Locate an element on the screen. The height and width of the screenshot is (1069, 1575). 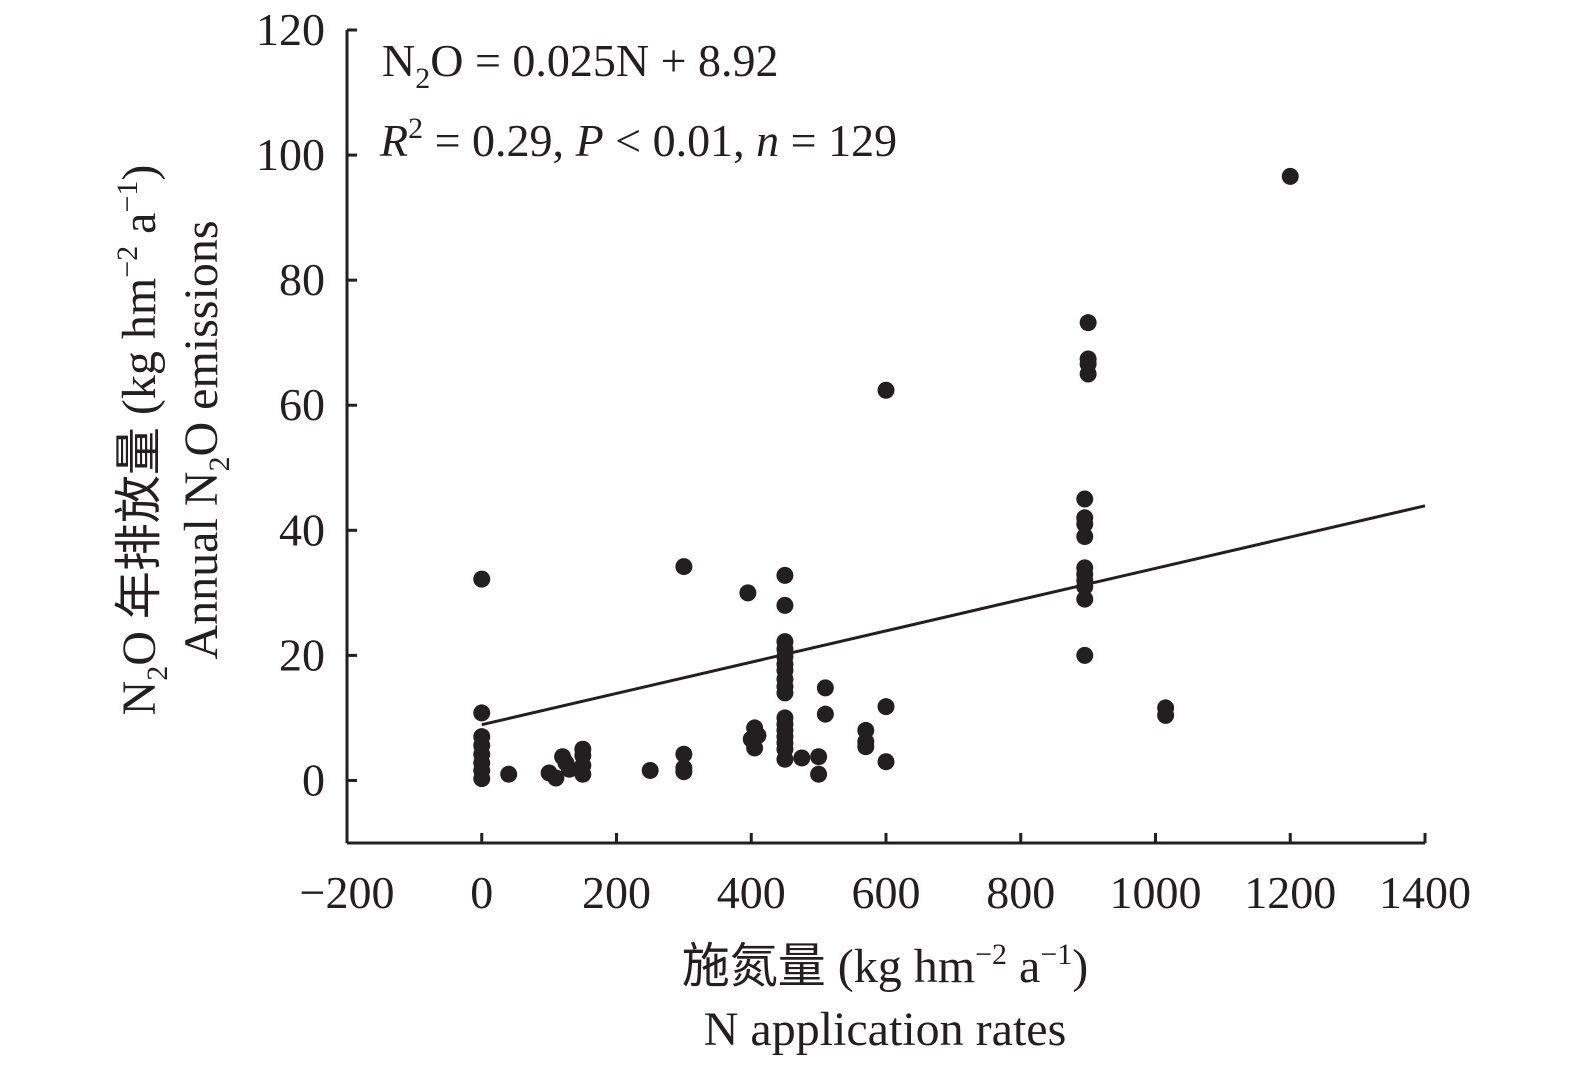
y-tick-labels: 0 20 40 60 80 100 120 is located at coordinates (290, 404).